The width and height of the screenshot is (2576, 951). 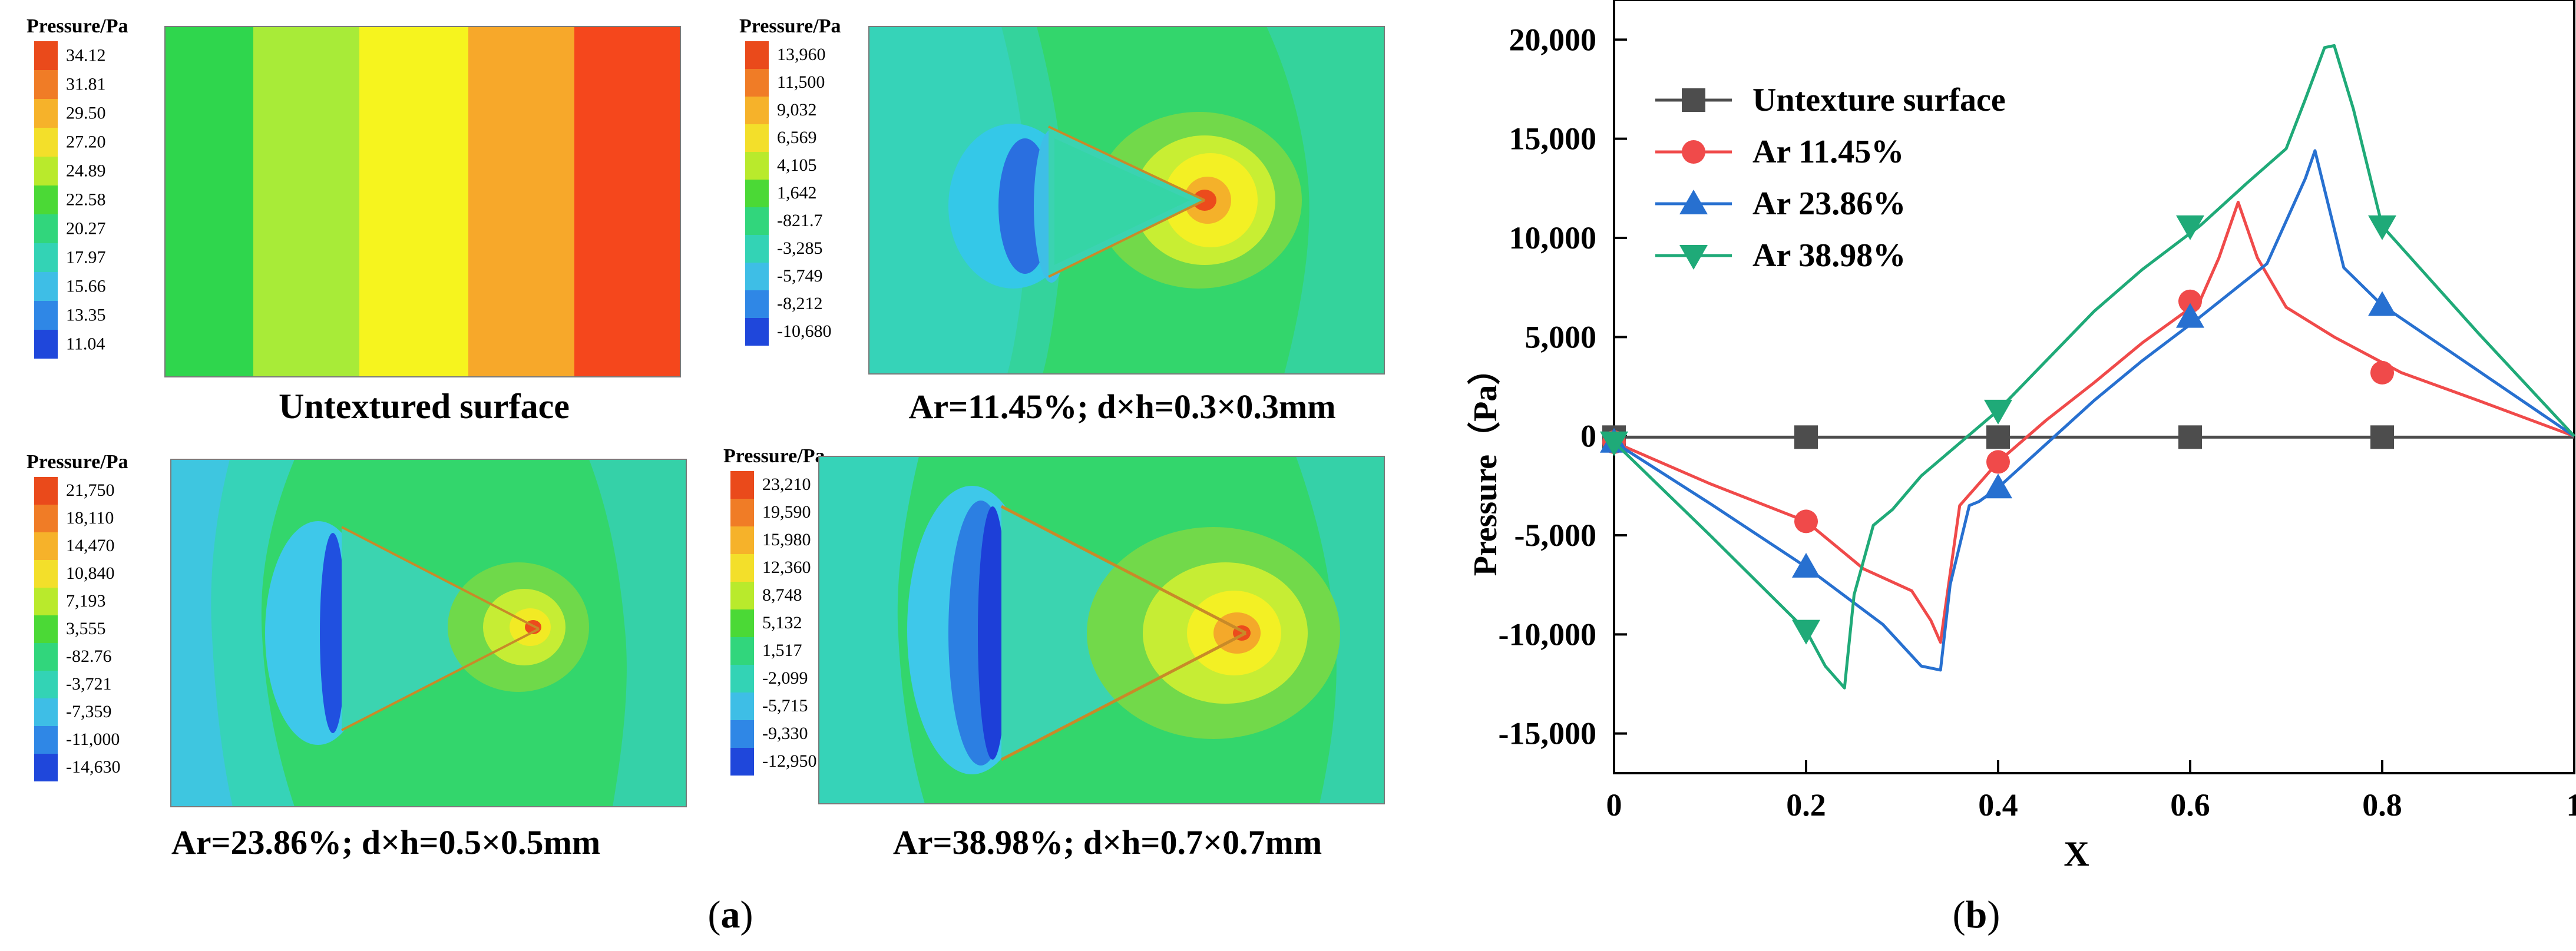 What do you see at coordinates (786, 539) in the screenshot?
I see `legend-value: 15,980` at bounding box center [786, 539].